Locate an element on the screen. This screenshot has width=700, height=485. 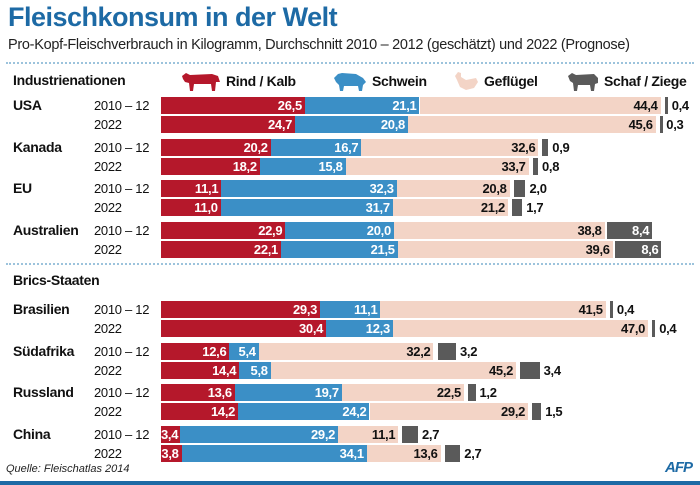
bar-schwein: 21,1 is located at coordinates (362, 105).